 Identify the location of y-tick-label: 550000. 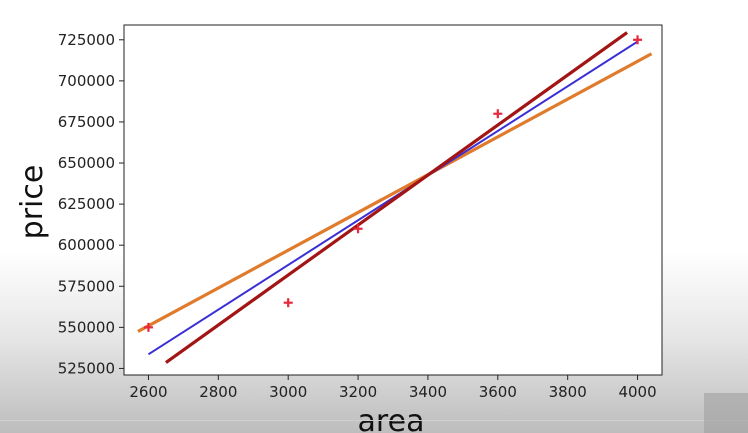
(86, 327).